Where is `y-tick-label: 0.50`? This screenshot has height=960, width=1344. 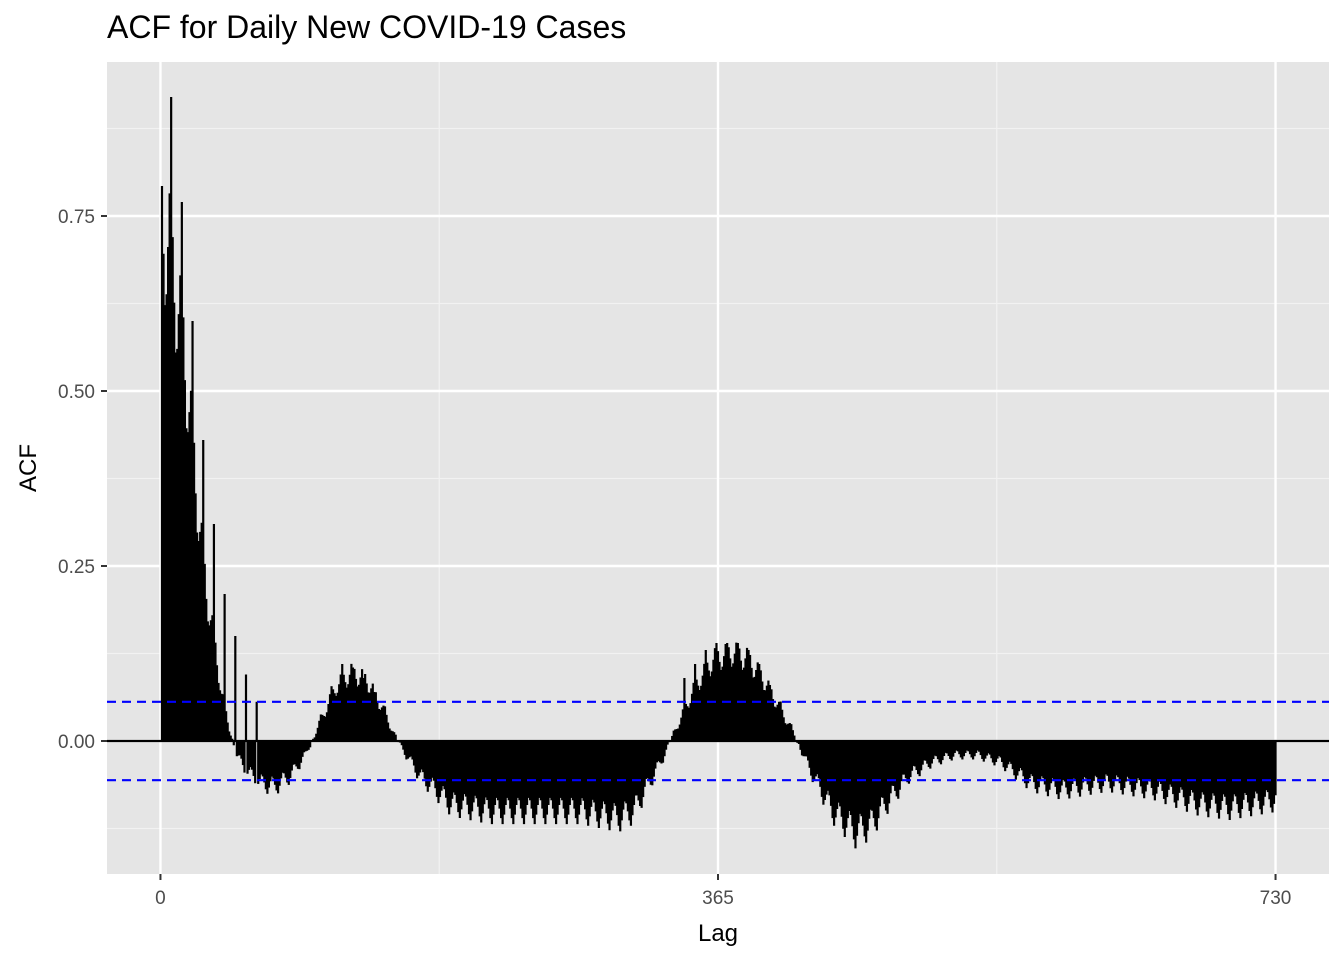
y-tick-label: 0.50 is located at coordinates (76, 392).